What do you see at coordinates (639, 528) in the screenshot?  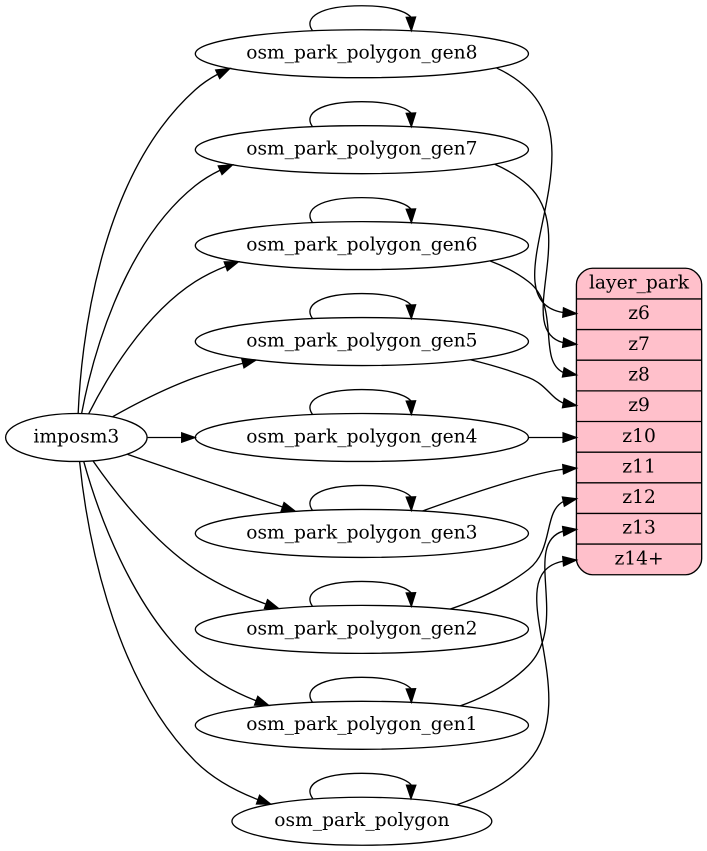 I see `svg-text: z13` at bounding box center [639, 528].